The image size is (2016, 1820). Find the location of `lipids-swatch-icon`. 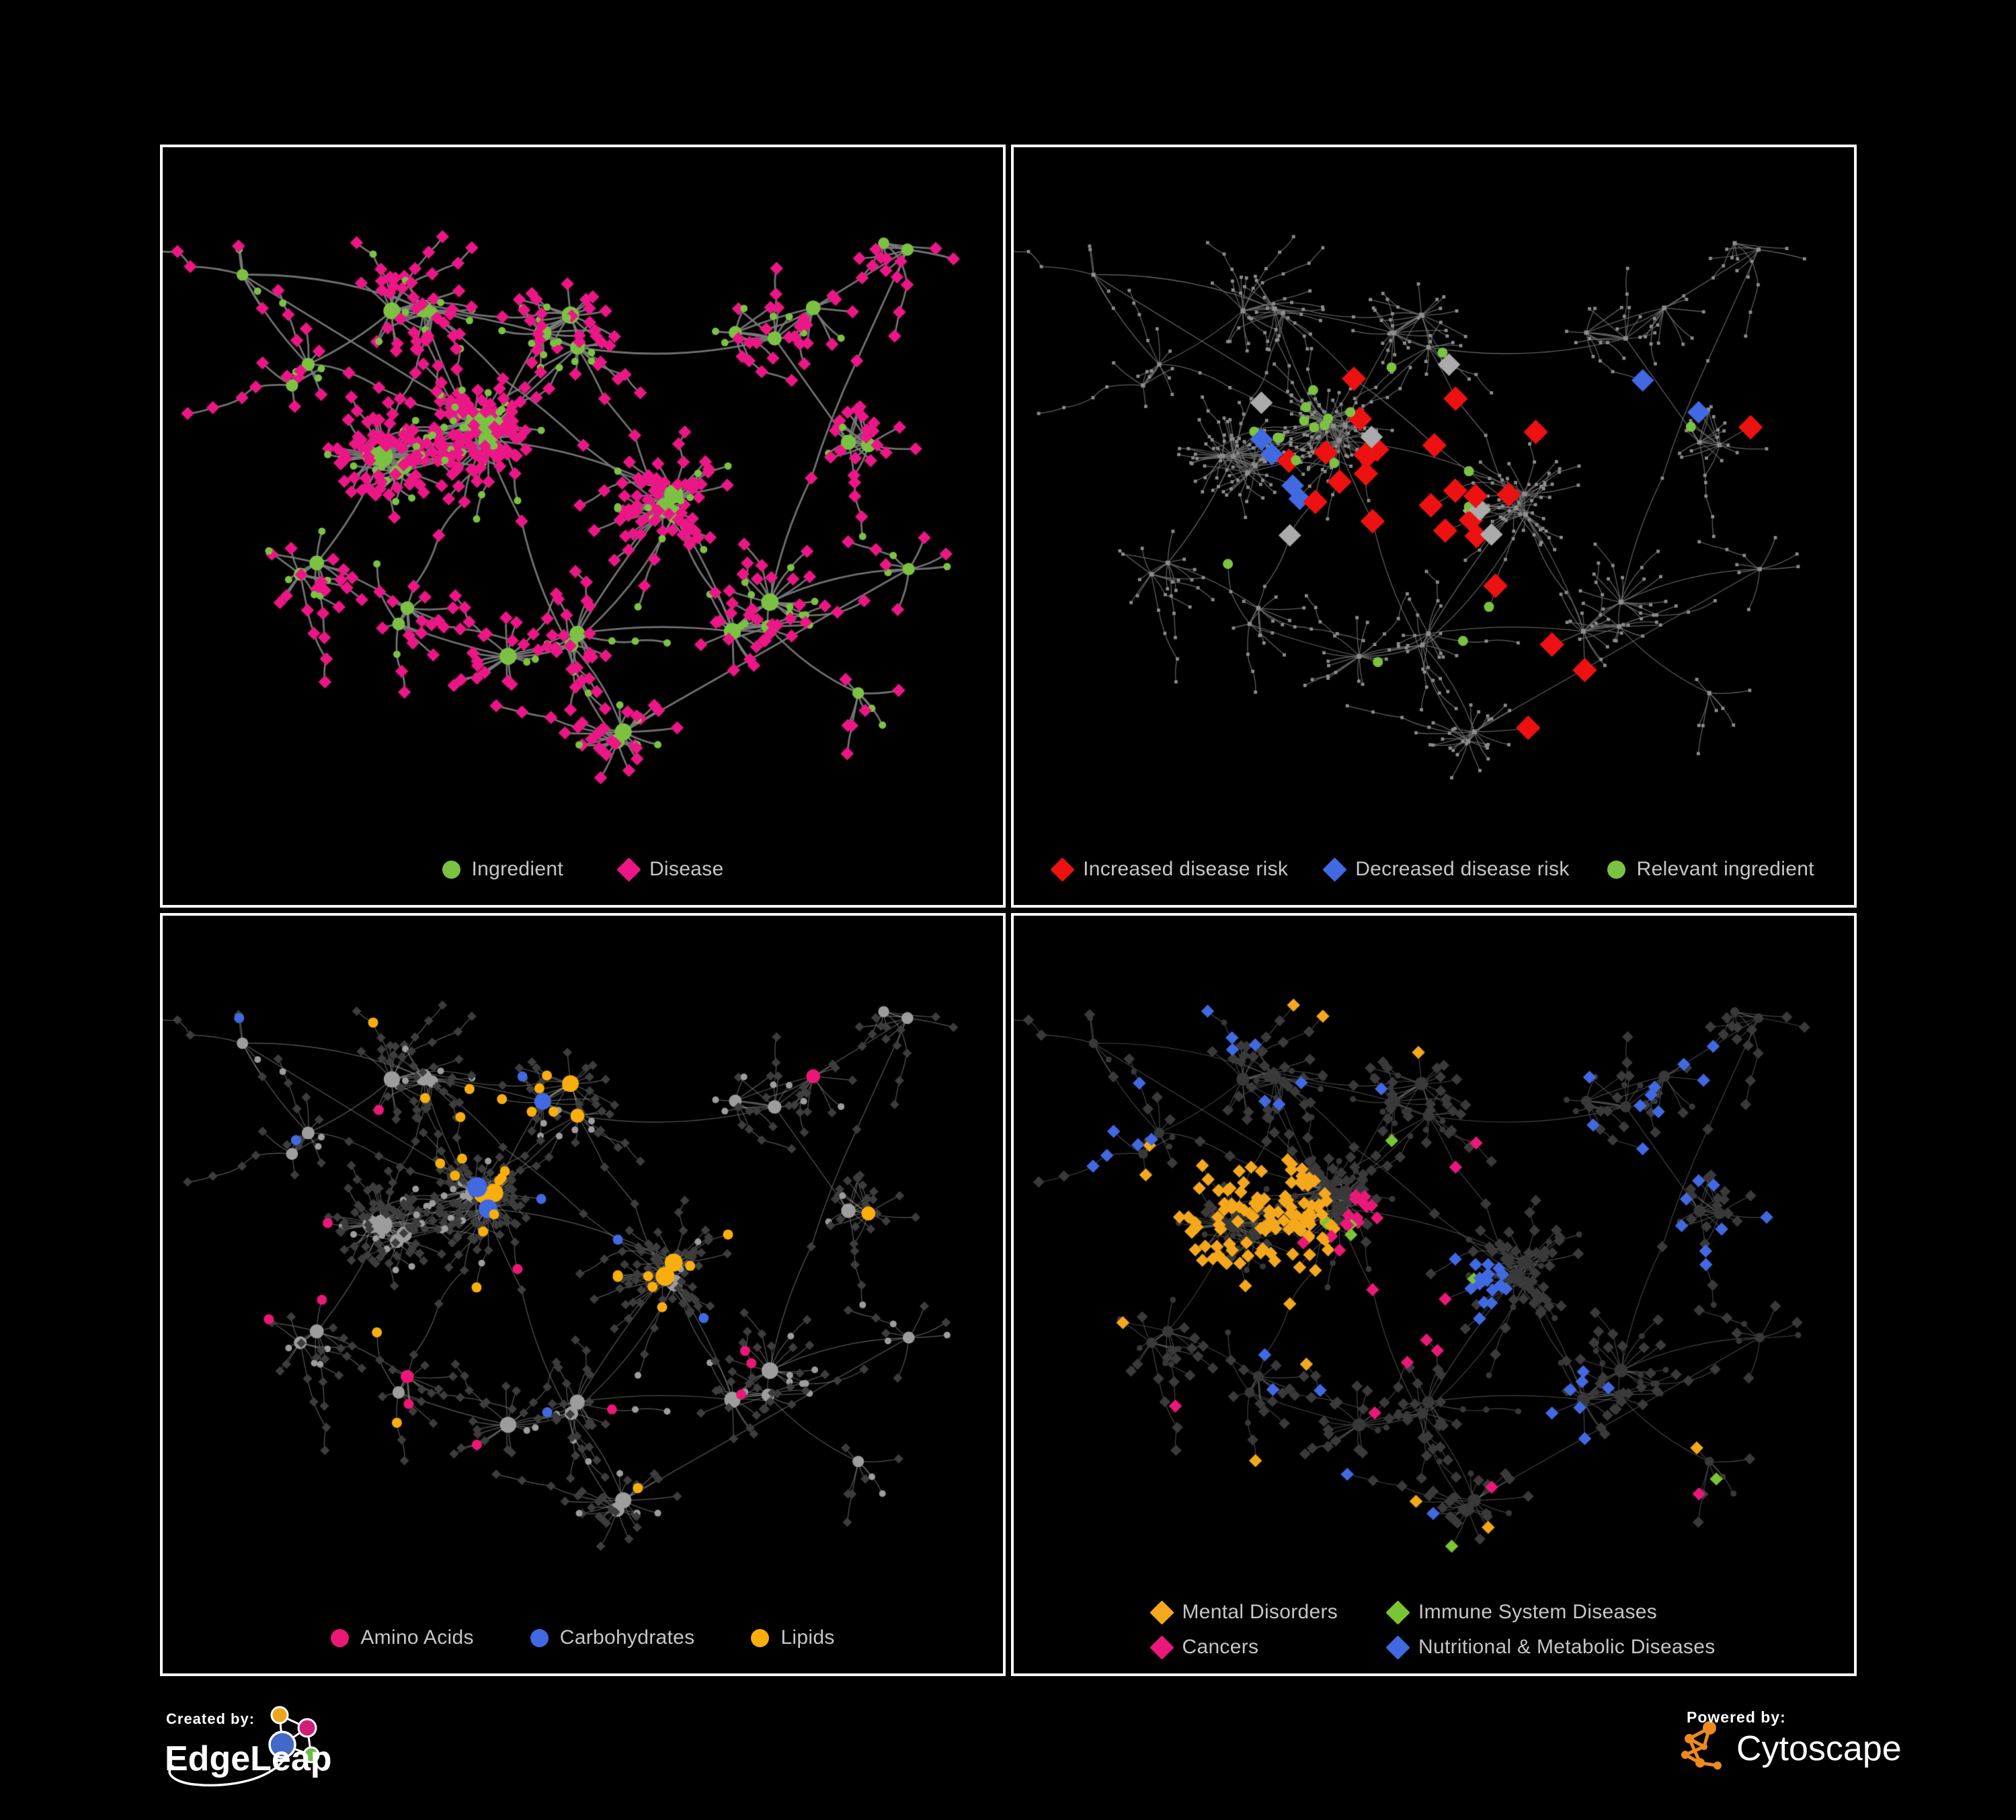

lipids-swatch-icon is located at coordinates (760, 1637).